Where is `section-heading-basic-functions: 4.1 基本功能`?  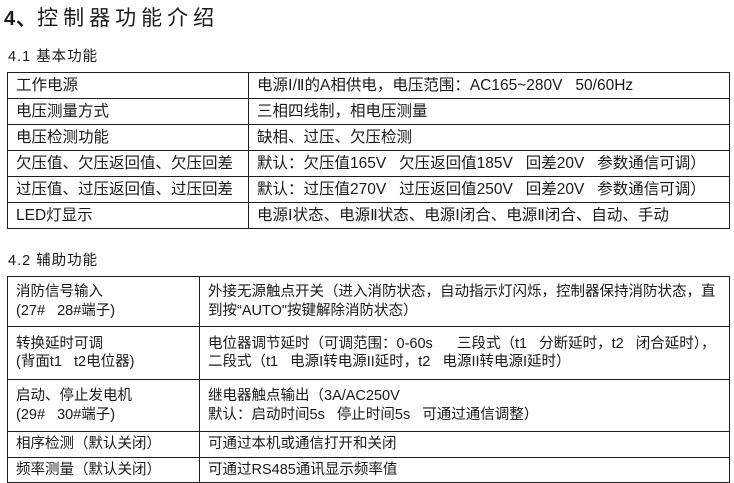 section-heading-basic-functions: 4.1 基本功能 is located at coordinates (53, 57).